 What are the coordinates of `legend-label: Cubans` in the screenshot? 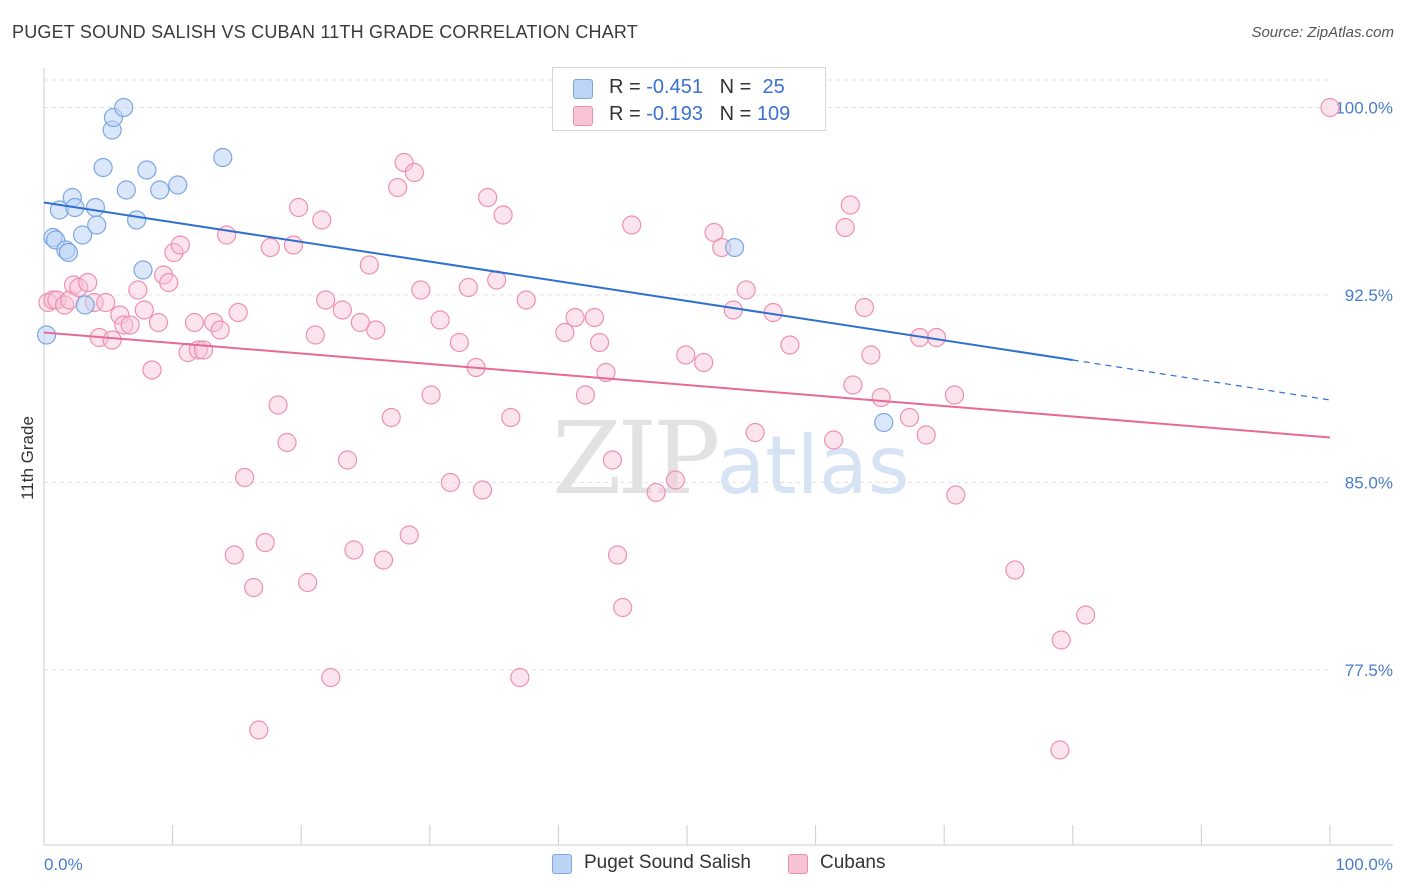 It's located at (853, 862).